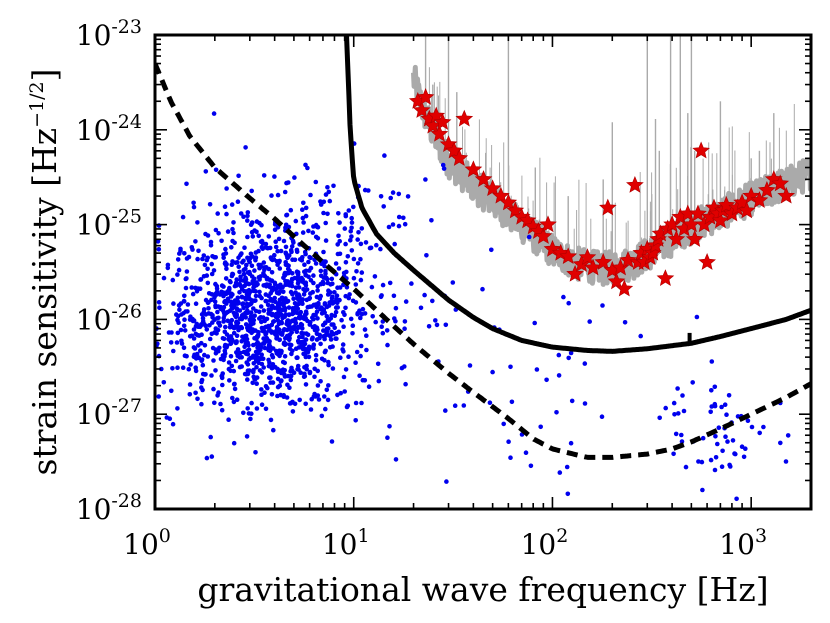 This screenshot has height=623, width=830. I want to click on x-tick-base: 10, so click(539, 544).